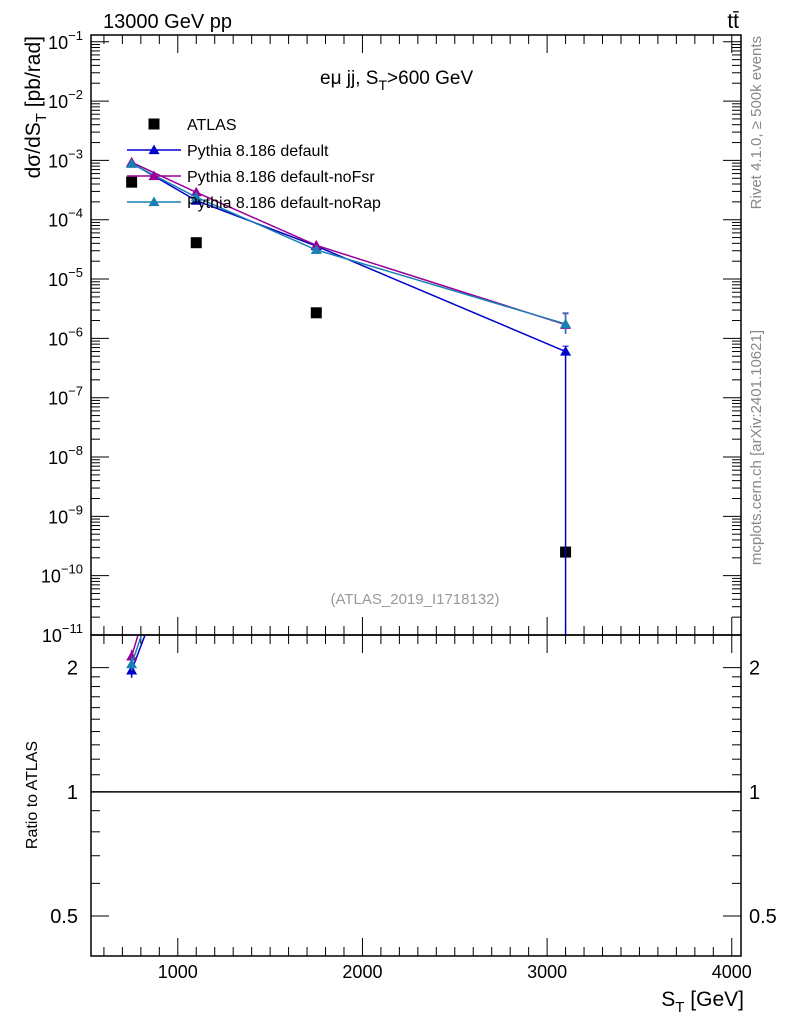 The height and width of the screenshot is (1024, 786). What do you see at coordinates (212, 125) in the screenshot?
I see `legend-label: ATLAS` at bounding box center [212, 125].